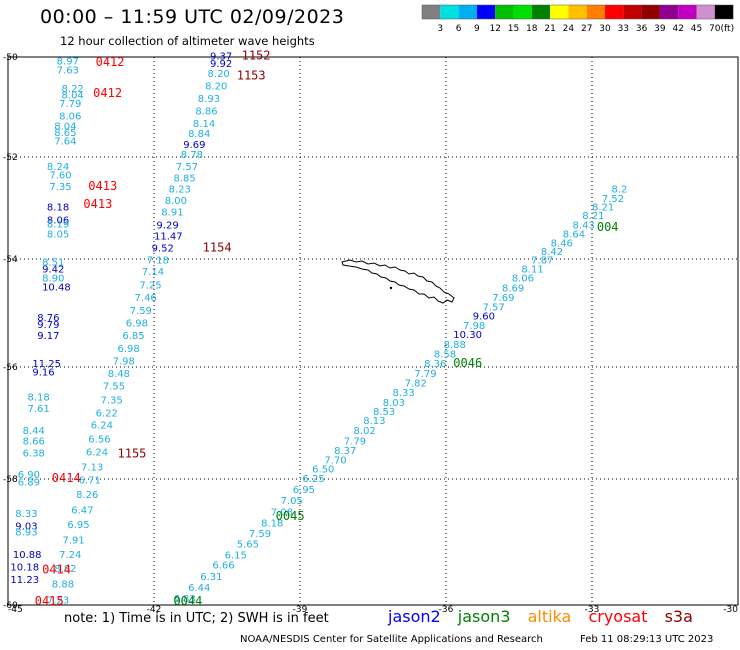 The height and width of the screenshot is (650, 740). Describe the element at coordinates (373, 610) in the screenshot. I see `longitude-labels: -45 -42 -39 -36 -33 -30` at that location.